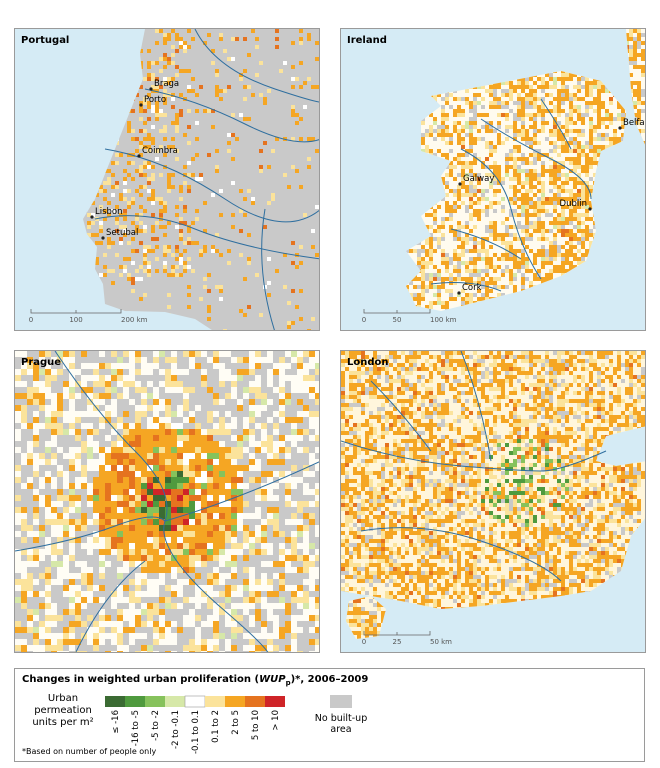 The width and height of the screenshot is (660, 768). I want to click on river, so click(231, 115).